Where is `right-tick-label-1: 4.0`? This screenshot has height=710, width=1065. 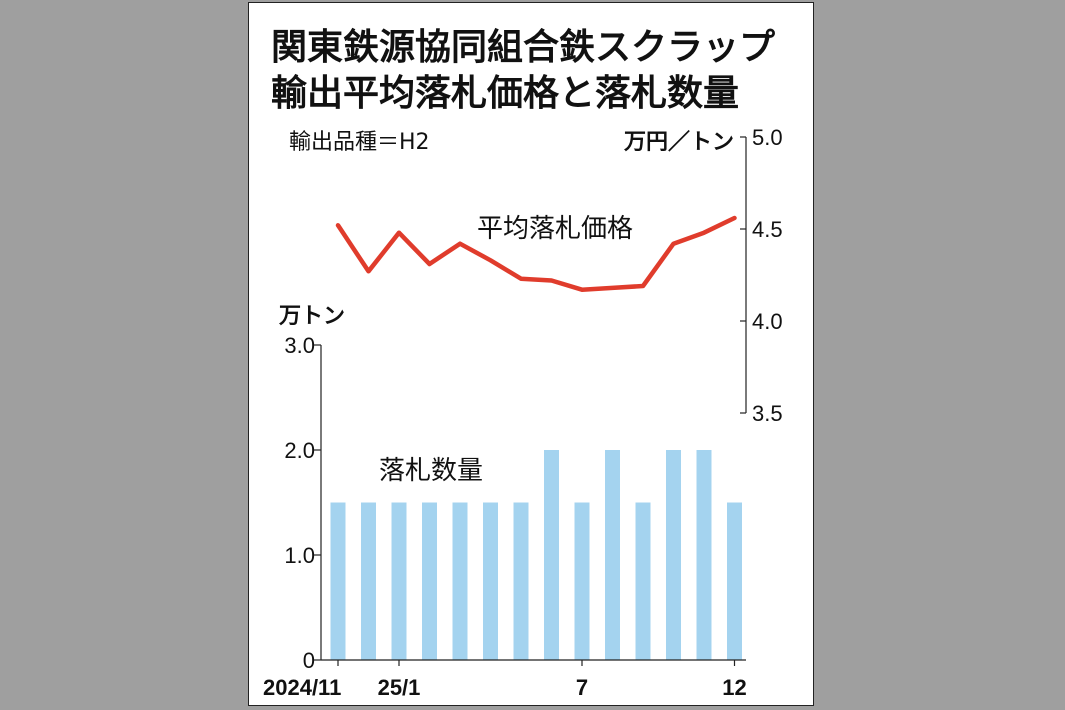 right-tick-label-1: 4.0 is located at coordinates (767, 321).